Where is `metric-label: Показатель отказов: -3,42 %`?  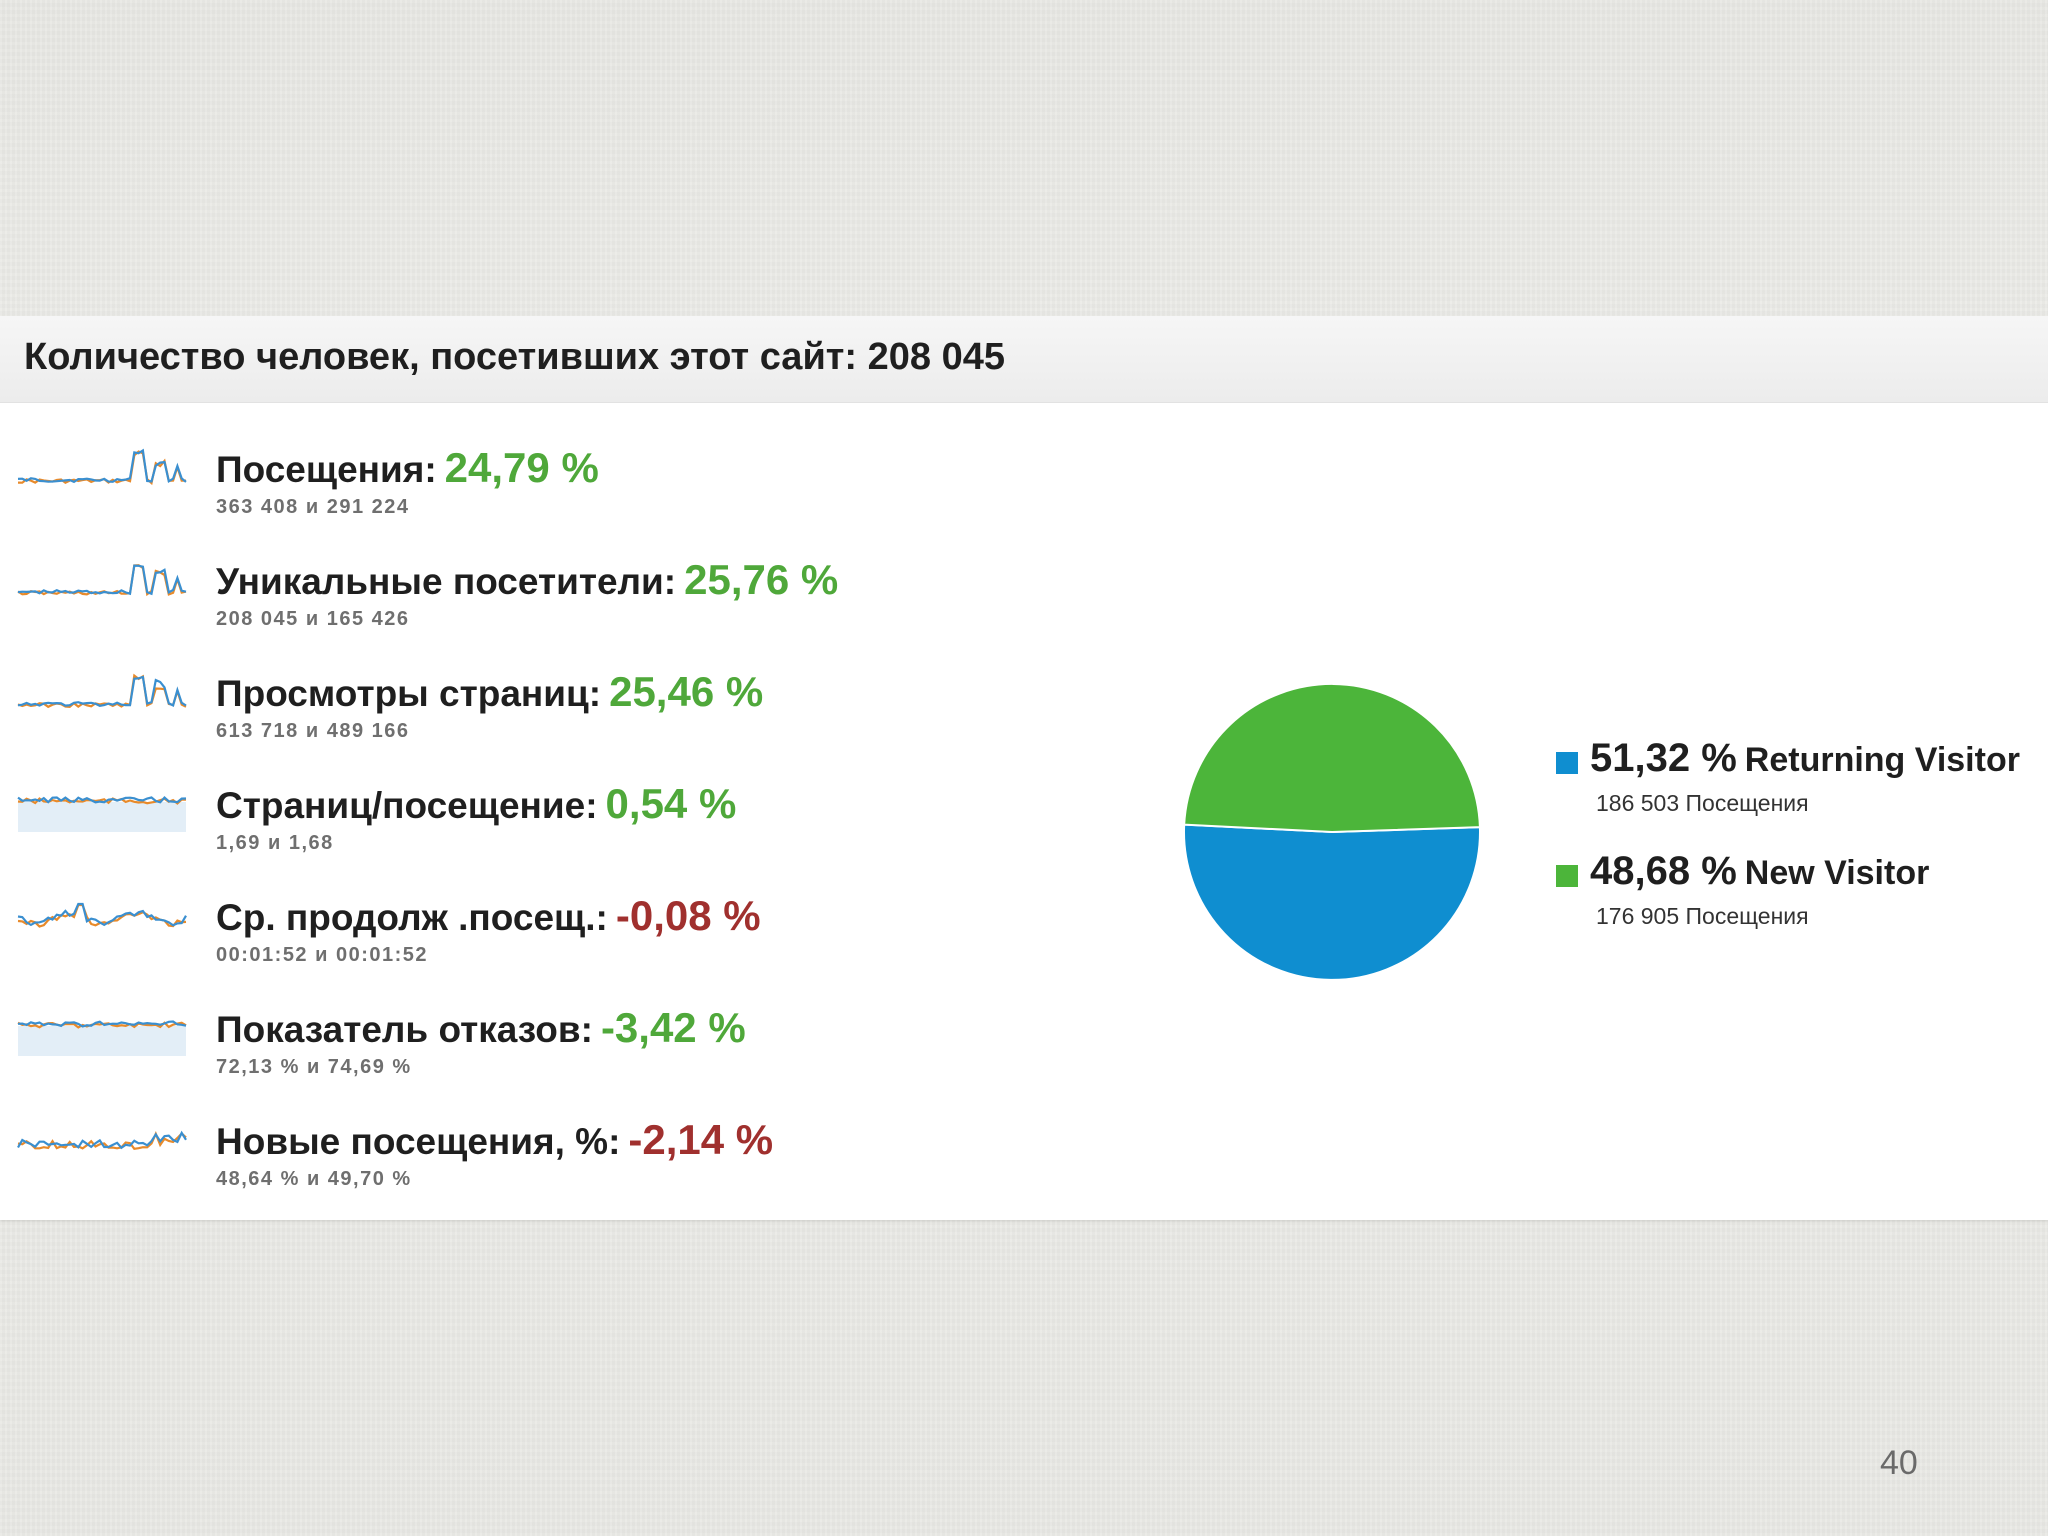 metric-label: Показатель отказов: -3,42 % is located at coordinates (481, 1027).